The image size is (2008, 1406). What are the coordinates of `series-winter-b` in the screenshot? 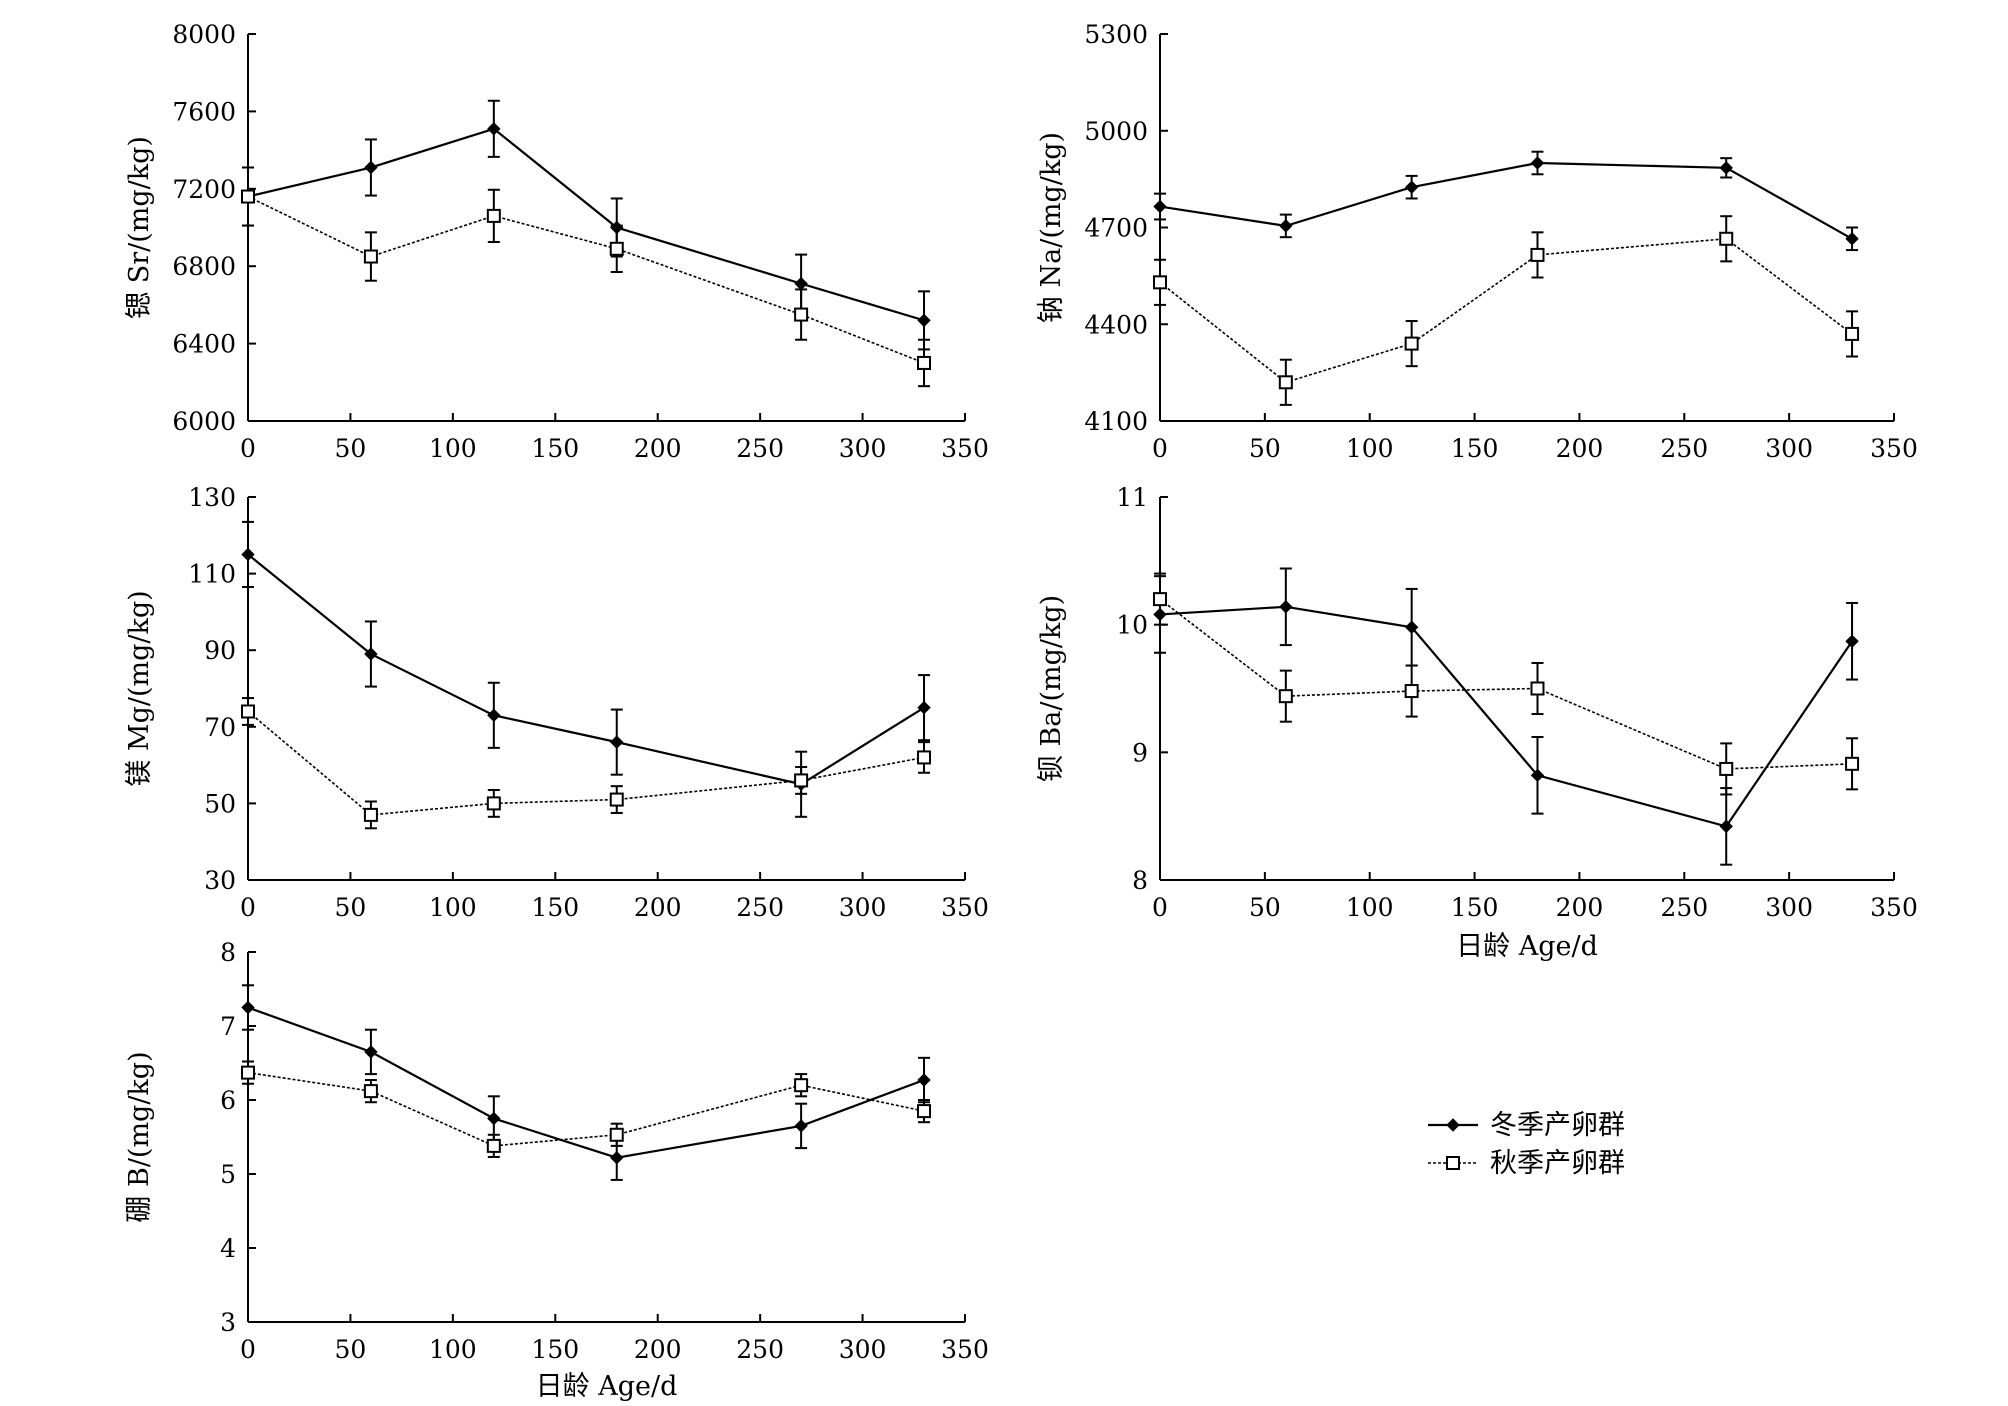 It's located at (586, 1082).